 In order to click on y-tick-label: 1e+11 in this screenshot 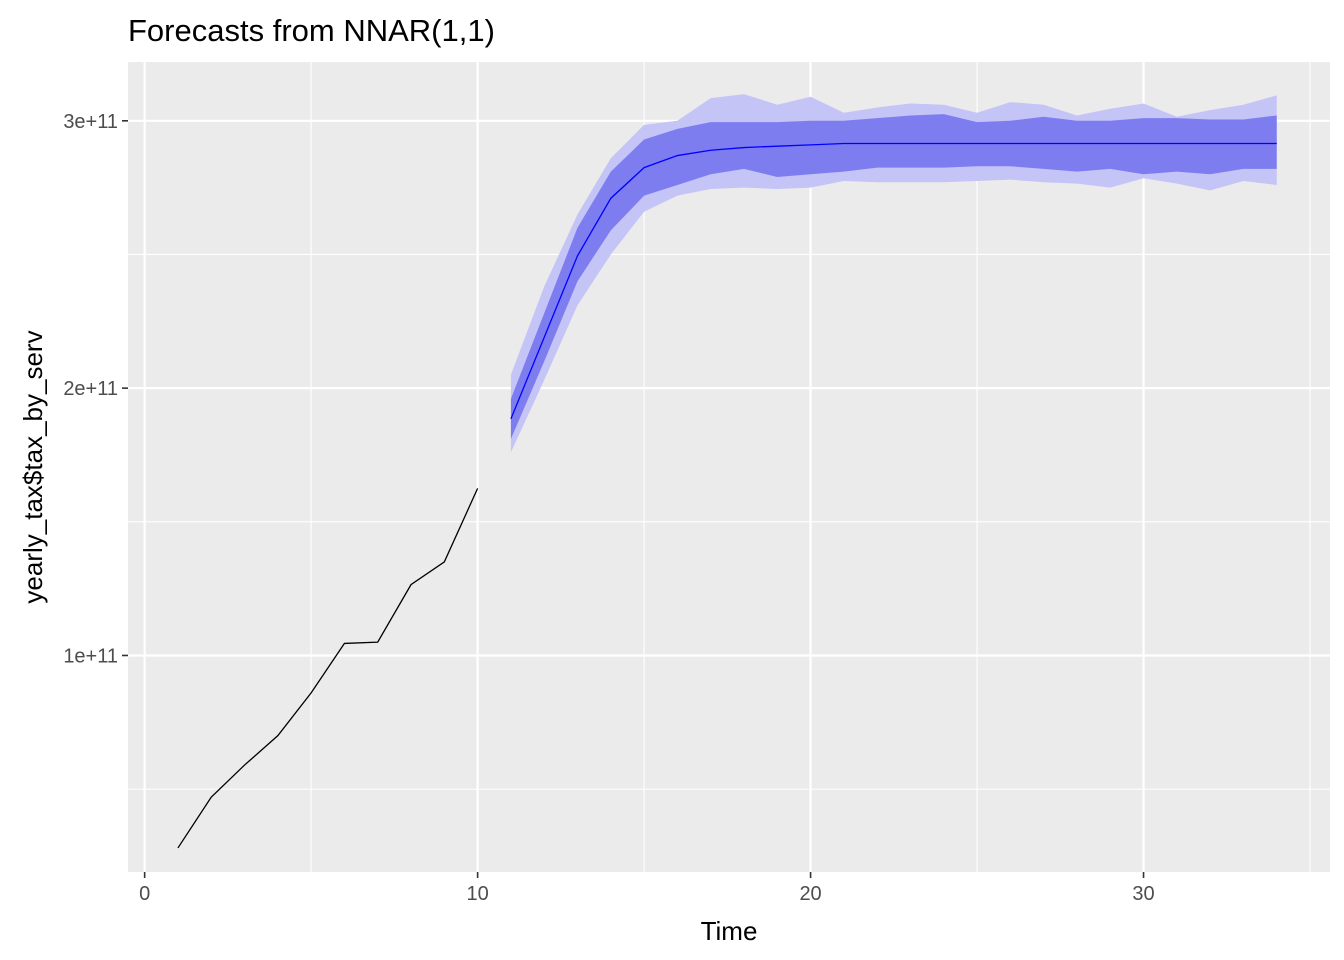, I will do `click(90, 656)`.